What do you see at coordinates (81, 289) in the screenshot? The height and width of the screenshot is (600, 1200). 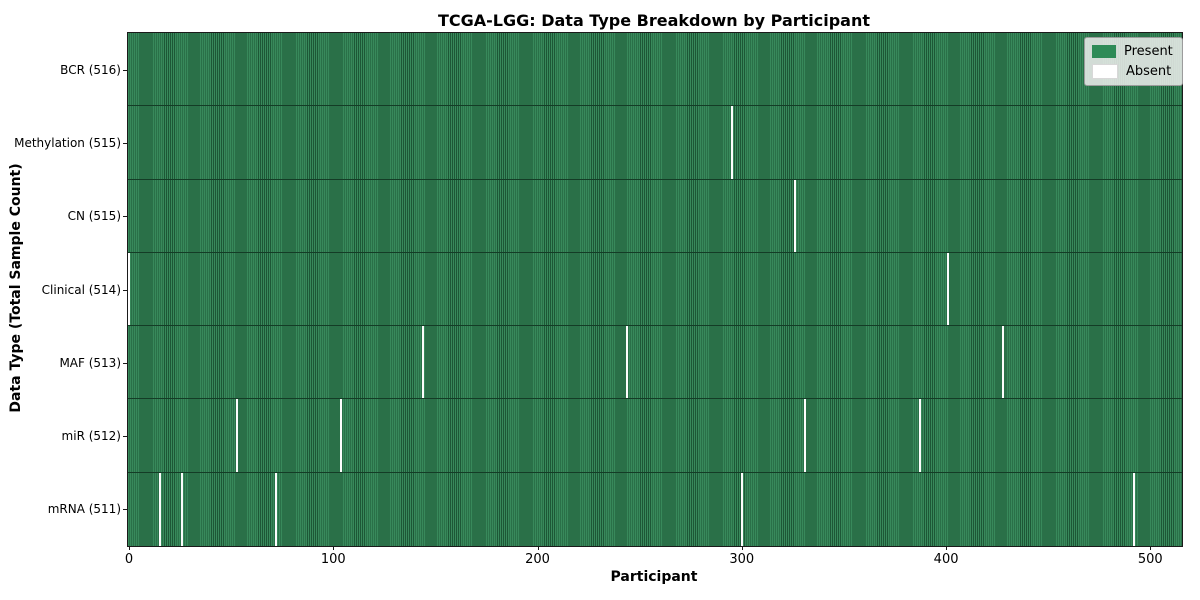 I see `y-tick-label: Clinical (514)` at bounding box center [81, 289].